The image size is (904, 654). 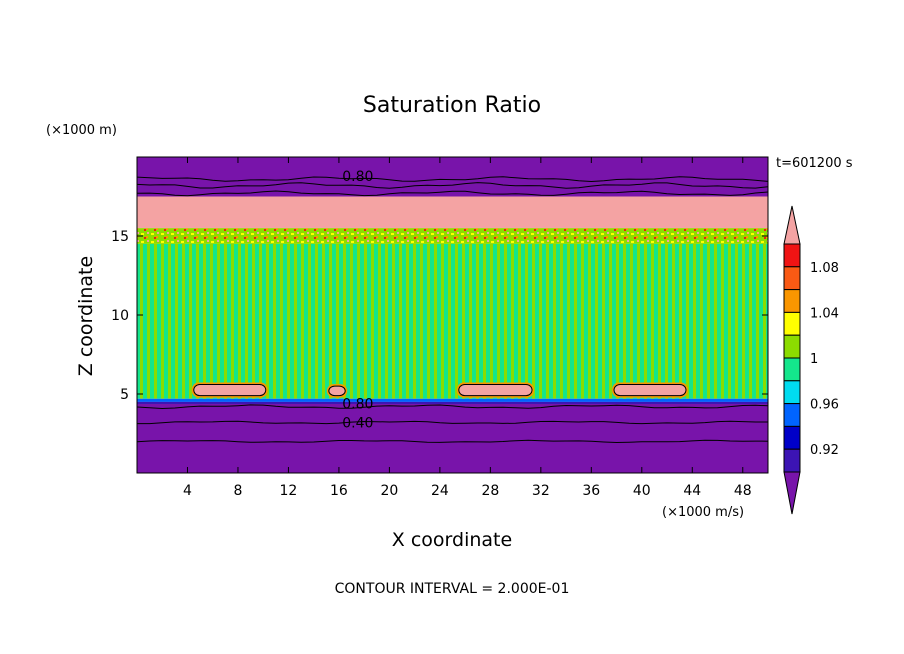 I want to click on x-axis-label: X coordinate, so click(x=452, y=540).